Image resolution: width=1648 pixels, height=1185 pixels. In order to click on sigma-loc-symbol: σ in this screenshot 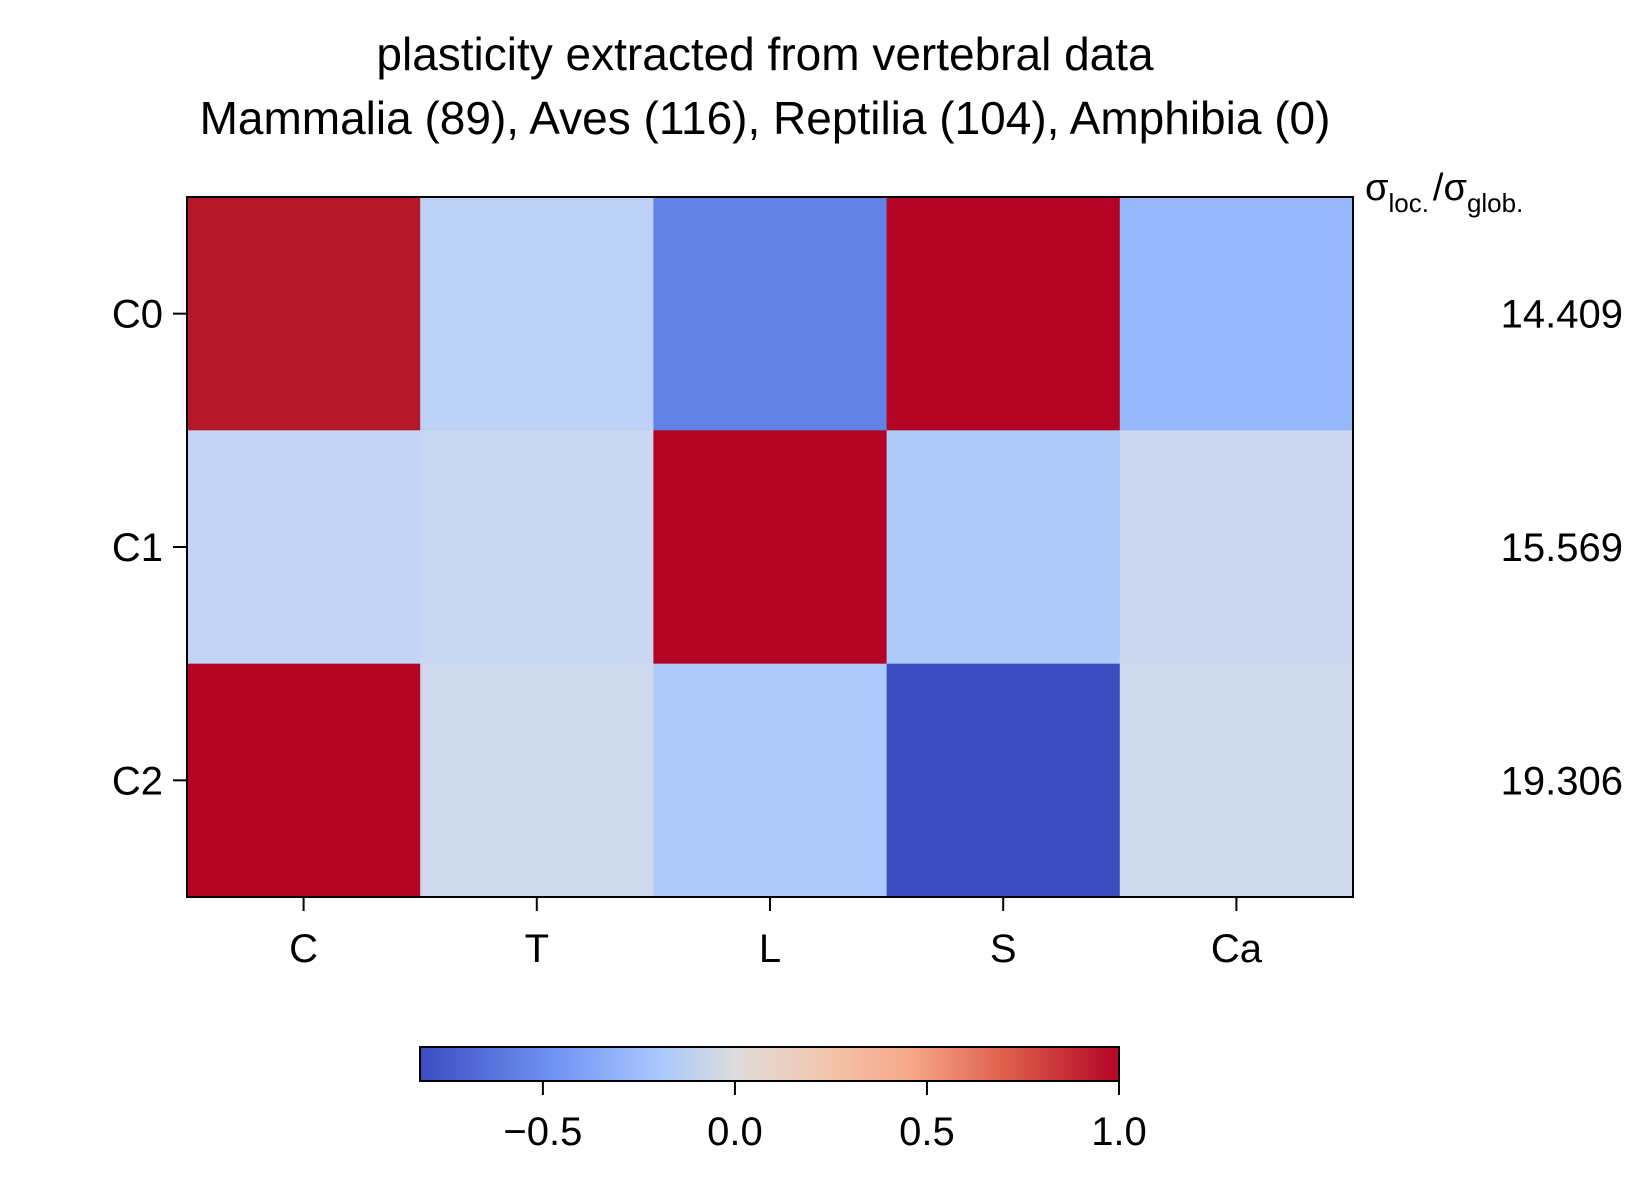, I will do `click(1376, 188)`.